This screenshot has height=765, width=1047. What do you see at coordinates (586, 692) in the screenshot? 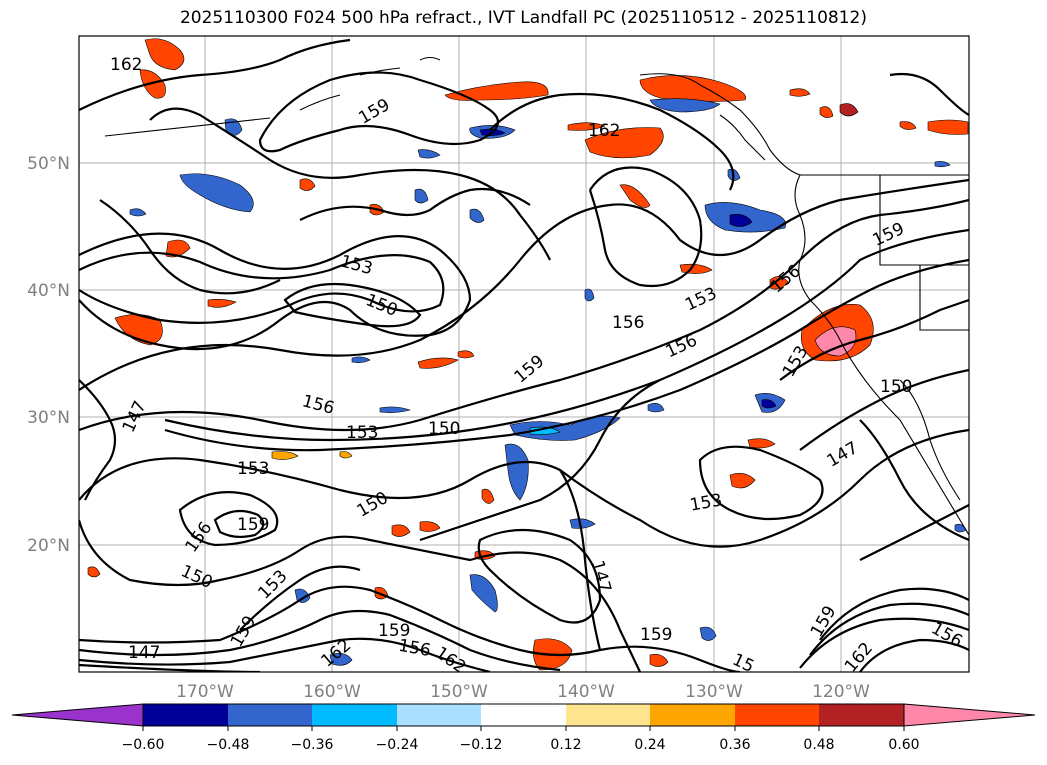
I see `lon-label: 140°W` at bounding box center [586, 692].